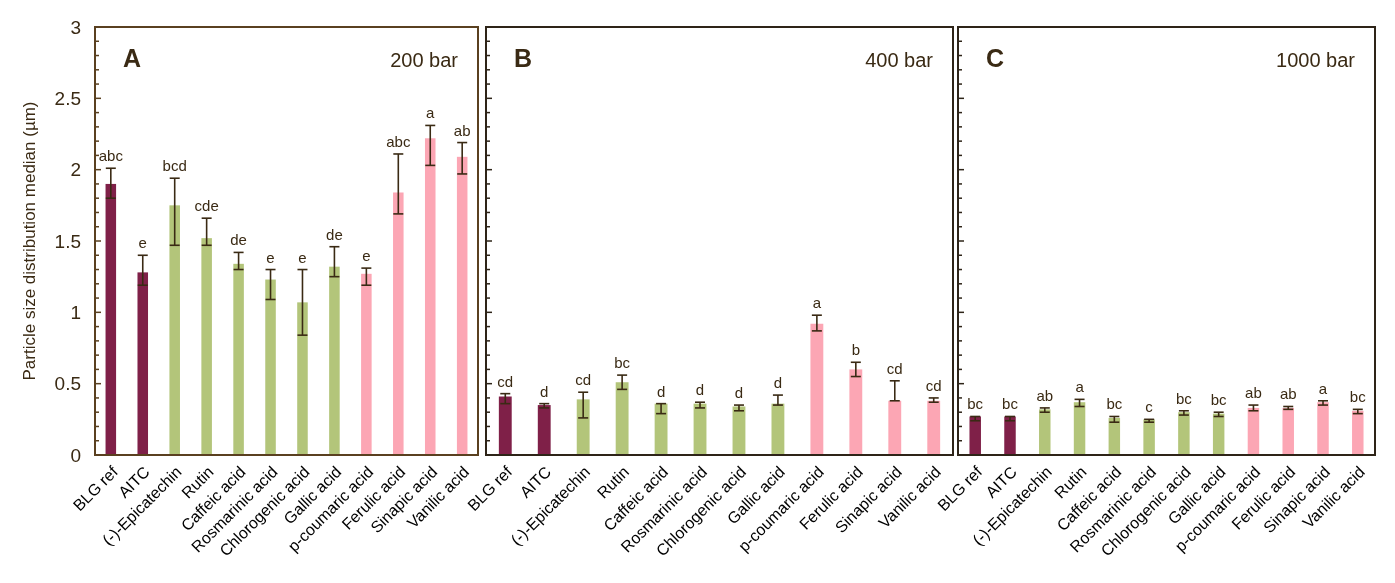  Describe the element at coordinates (67, 384) in the screenshot. I see `y-tick-label: 0.5` at that location.